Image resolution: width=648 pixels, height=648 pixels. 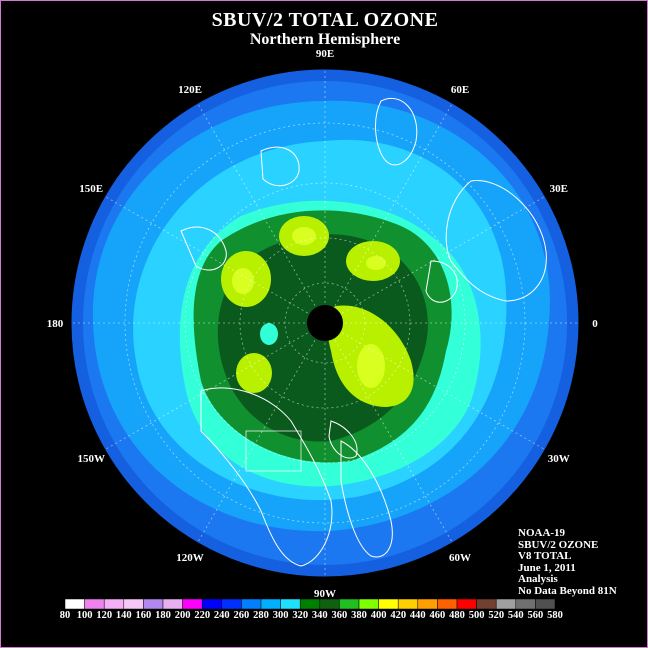 What do you see at coordinates (547, 567) in the screenshot?
I see `info-date: June 1, 2011` at bounding box center [547, 567].